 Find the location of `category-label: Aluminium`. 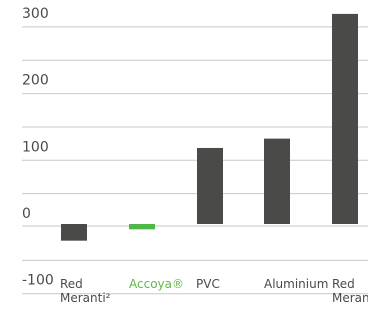

category-label: Aluminium is located at coordinates (296, 284).